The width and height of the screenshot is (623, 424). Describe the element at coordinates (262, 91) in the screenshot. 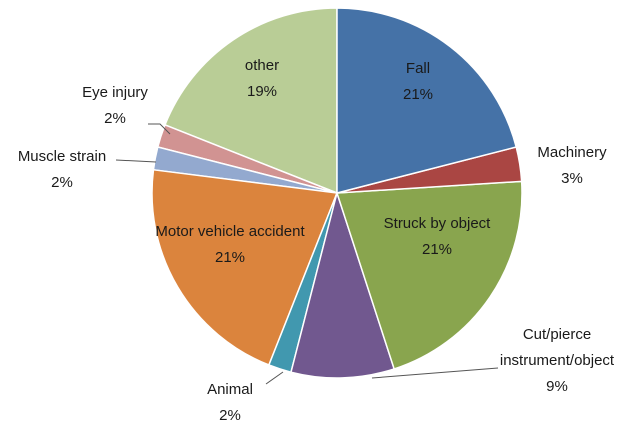

I see `value-label: 19%` at that location.